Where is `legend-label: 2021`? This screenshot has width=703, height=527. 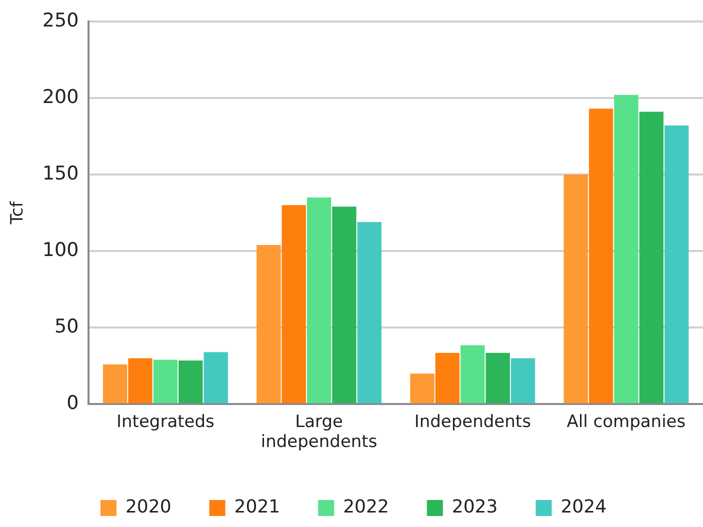
legend-label: 2021 is located at coordinates (257, 507).